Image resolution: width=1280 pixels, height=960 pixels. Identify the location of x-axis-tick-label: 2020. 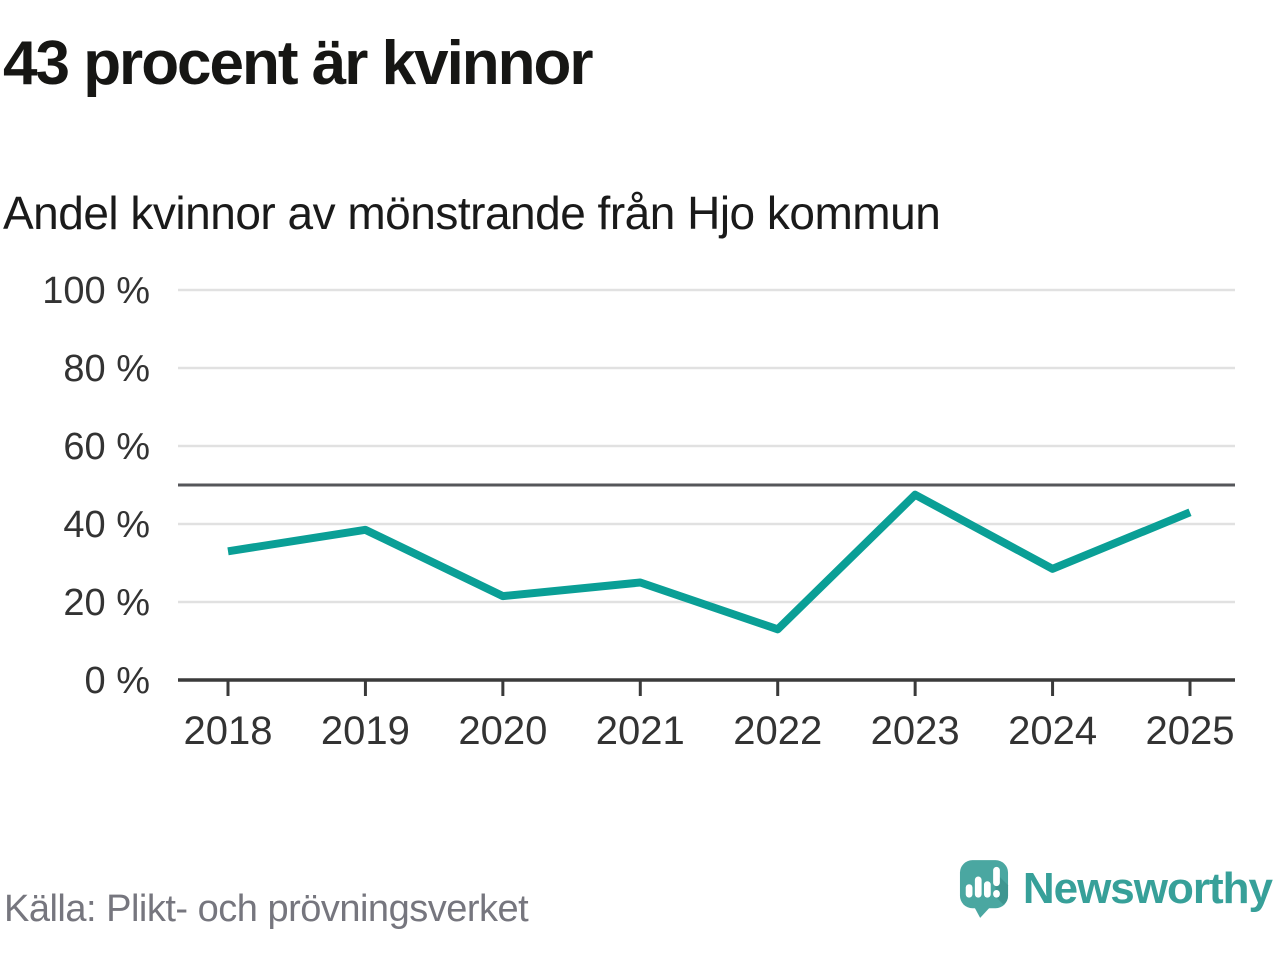
(502, 731).